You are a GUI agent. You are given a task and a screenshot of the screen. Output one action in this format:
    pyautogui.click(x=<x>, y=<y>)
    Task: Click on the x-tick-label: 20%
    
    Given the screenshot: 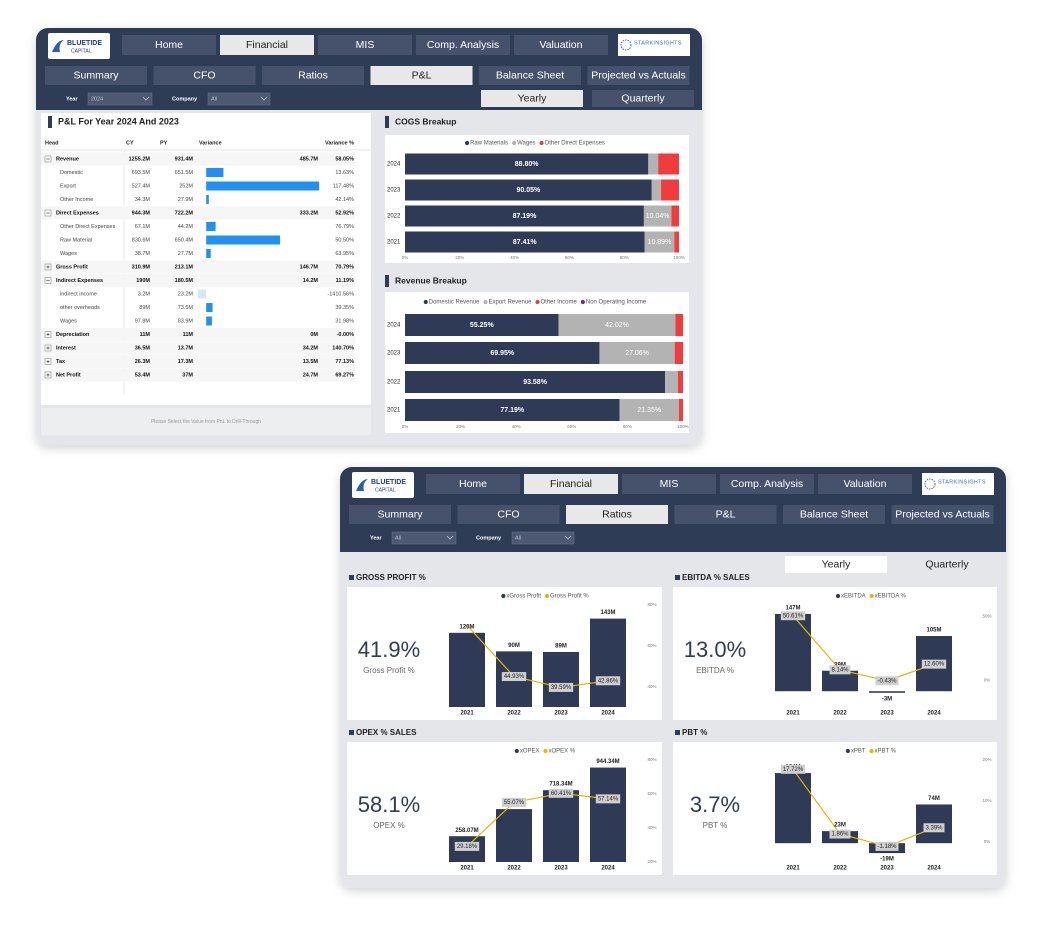 What is the action you would take?
    pyautogui.click(x=460, y=426)
    